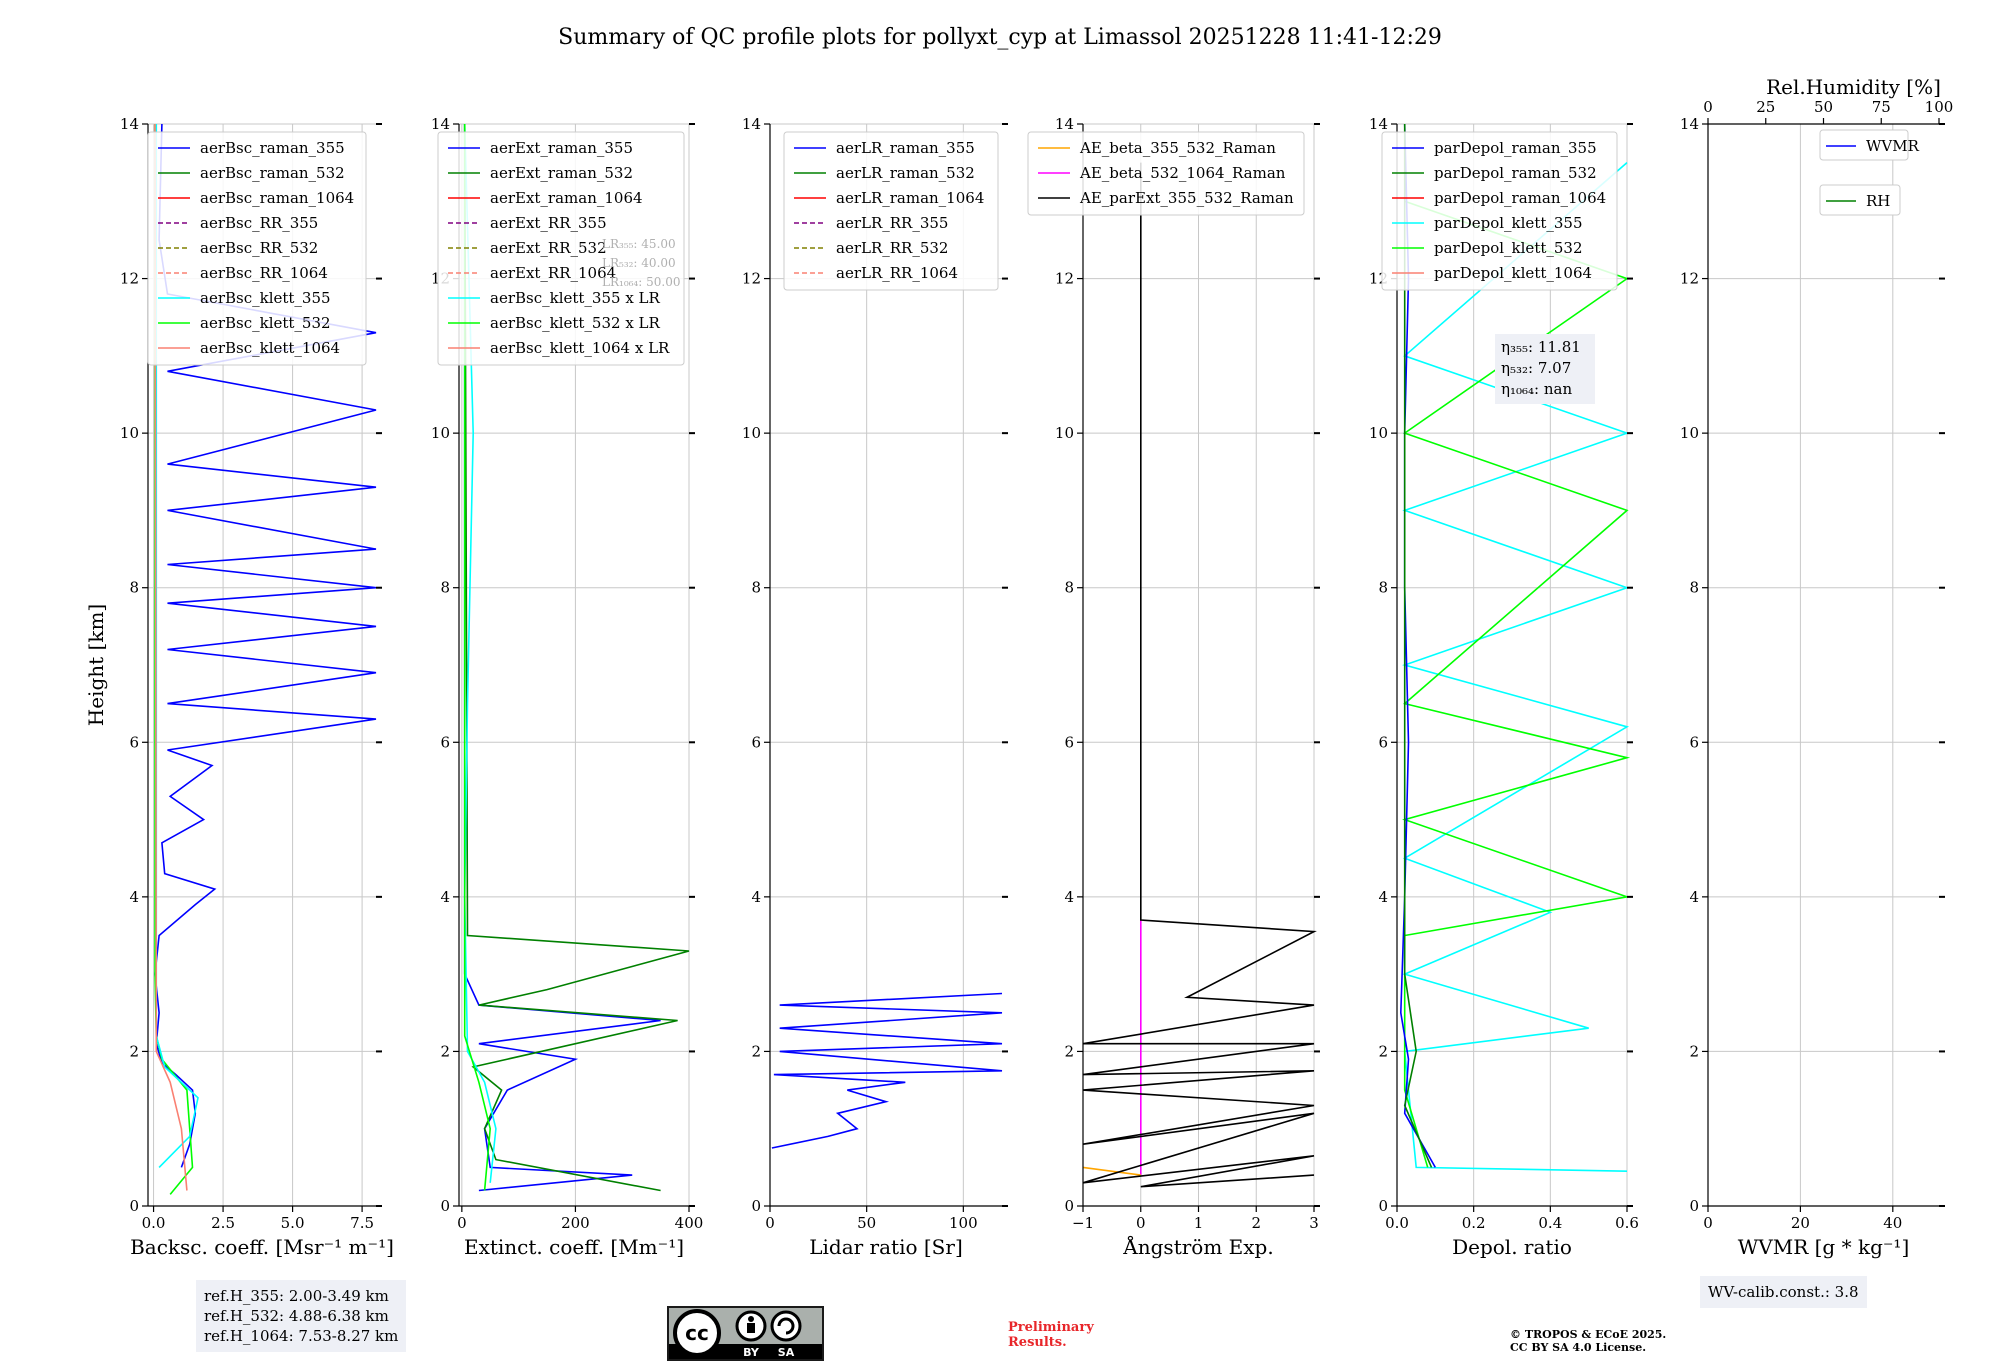 The image size is (2000, 1363). What do you see at coordinates (1515, 173) in the screenshot?
I see `legend-label-1: parDepol_raman_532` at bounding box center [1515, 173].